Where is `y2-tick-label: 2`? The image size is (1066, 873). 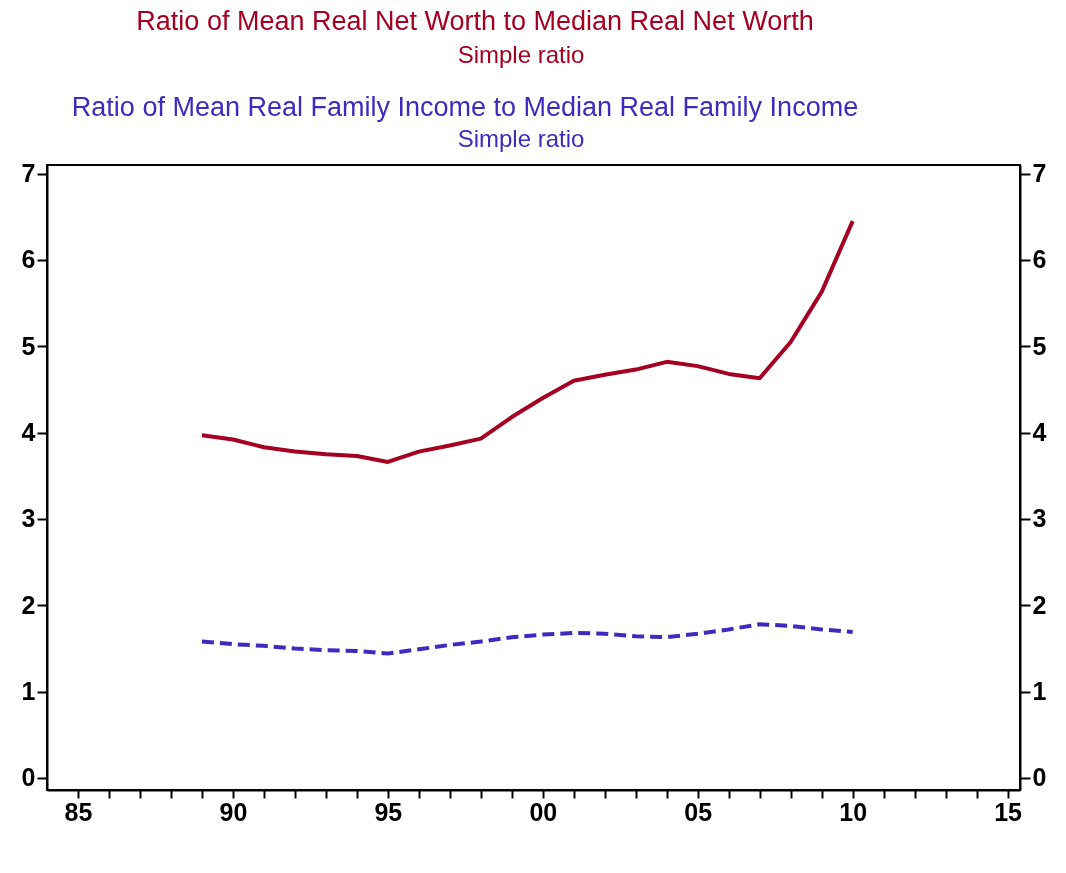 y2-tick-label: 2 is located at coordinates (1039, 604).